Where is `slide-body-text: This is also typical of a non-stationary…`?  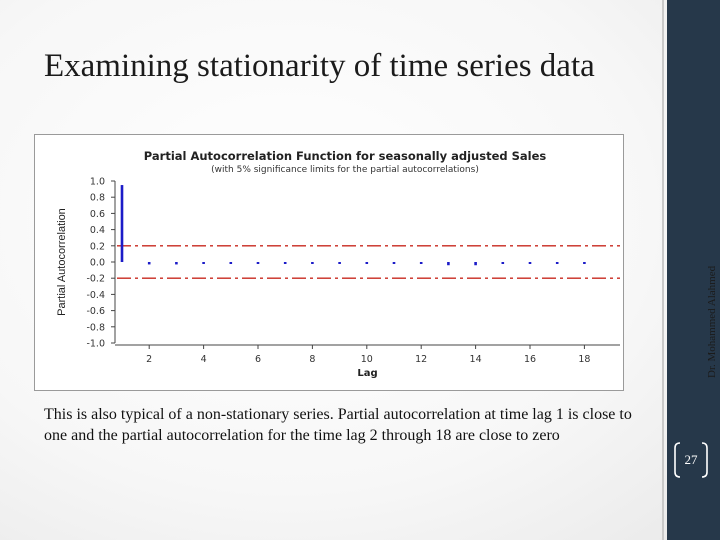
slide-body-text: This is also typical of a non-stationary… is located at coordinates (338, 425).